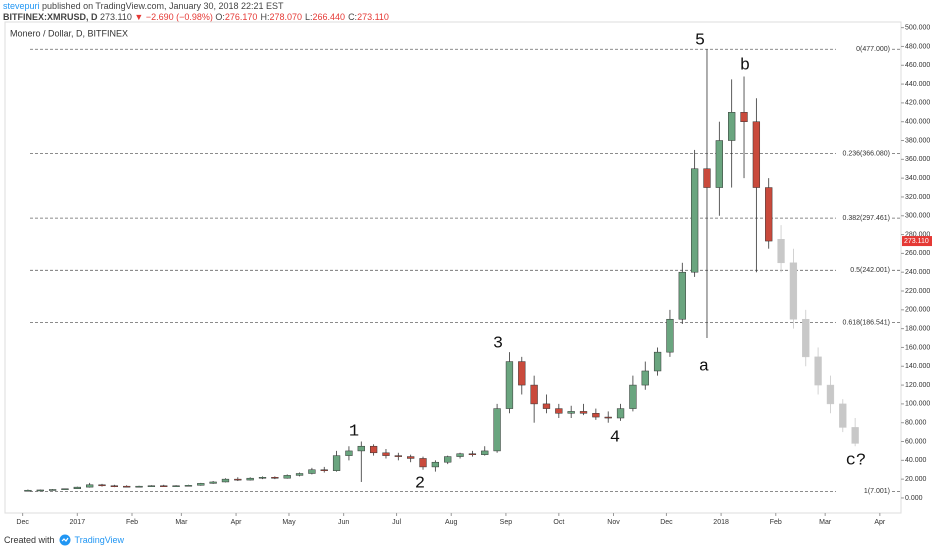 This screenshot has width=932, height=550. I want to click on wave-label: 5, so click(700, 40).